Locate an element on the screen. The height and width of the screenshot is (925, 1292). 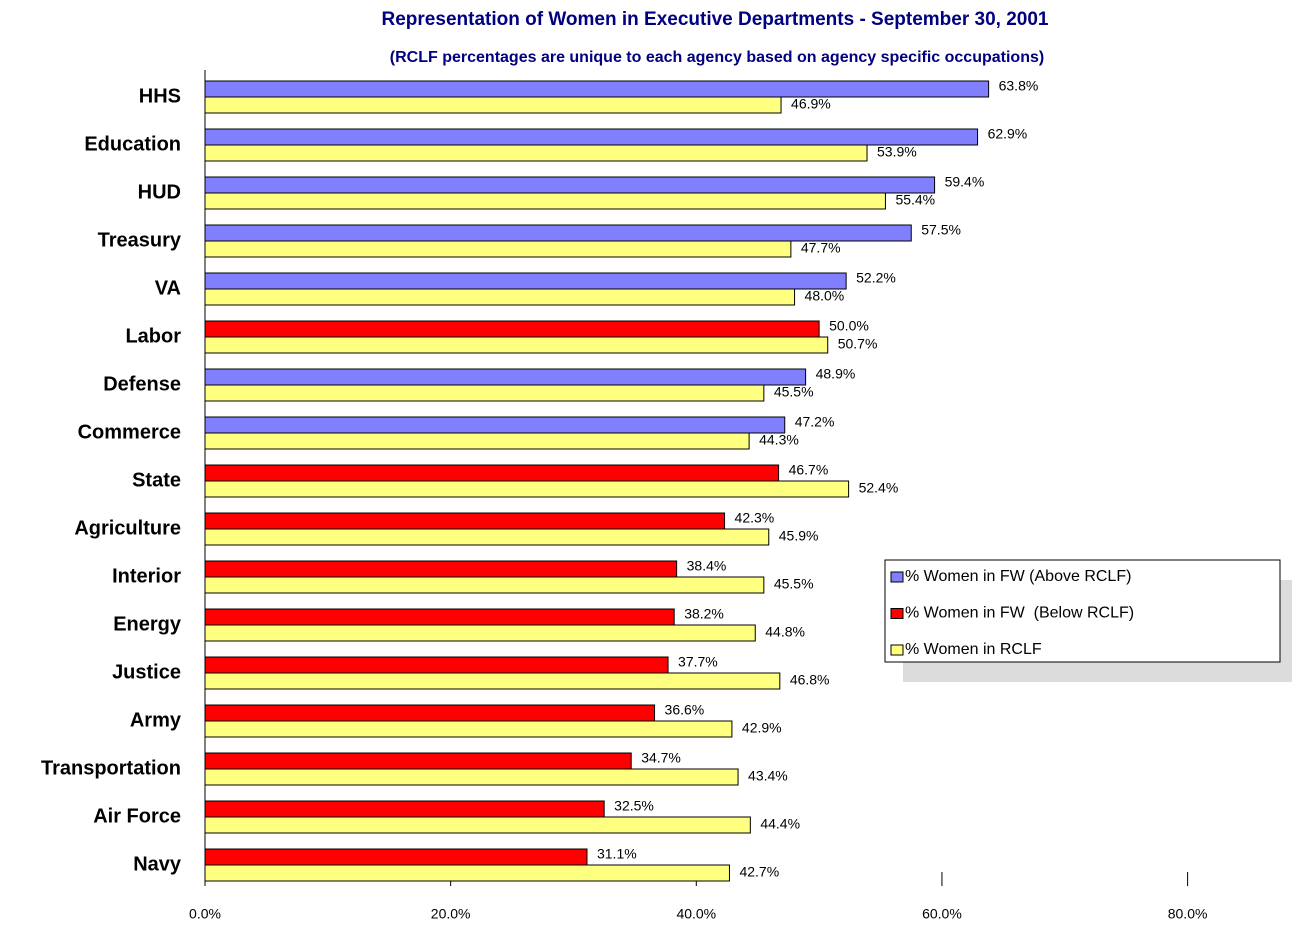
data-label: 38.2% is located at coordinates (704, 614).